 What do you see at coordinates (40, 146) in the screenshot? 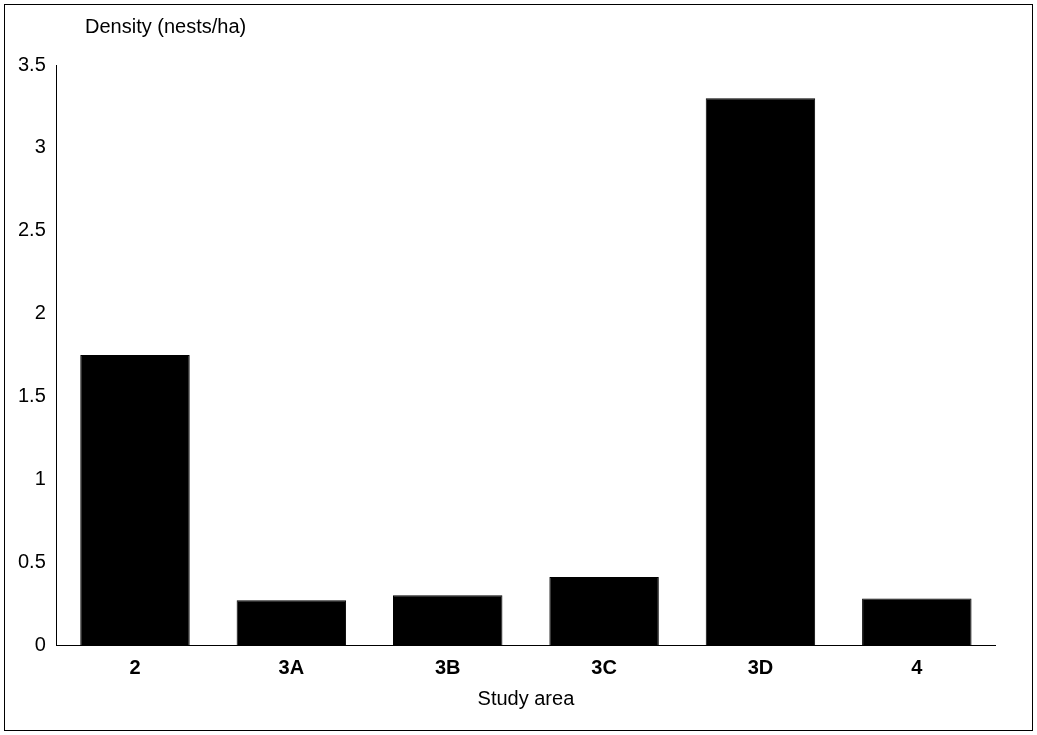
I see `y-tick-label: 3` at bounding box center [40, 146].